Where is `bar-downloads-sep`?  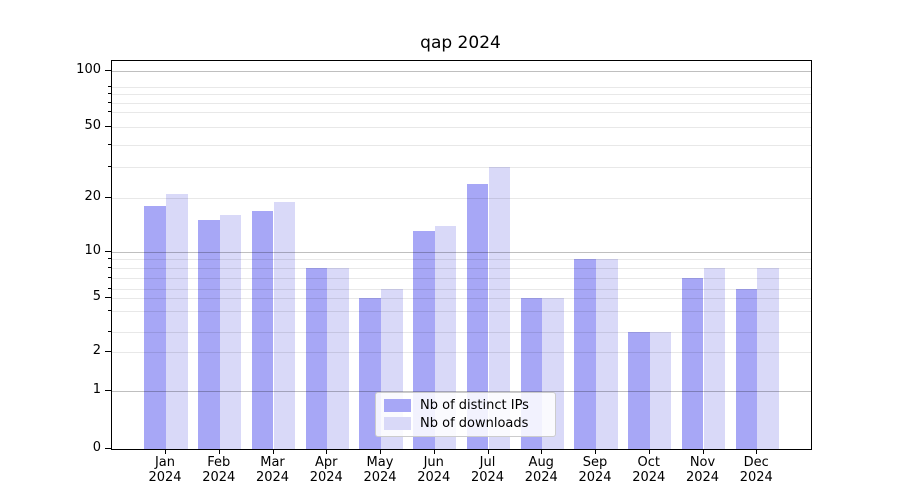 bar-downloads-sep is located at coordinates (607, 354).